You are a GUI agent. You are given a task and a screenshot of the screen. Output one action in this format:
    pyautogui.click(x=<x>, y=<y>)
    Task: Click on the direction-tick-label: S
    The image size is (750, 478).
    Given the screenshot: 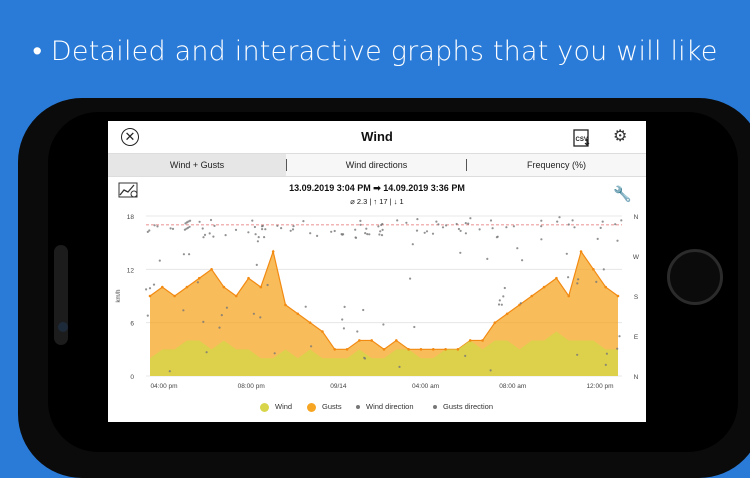 What is the action you would take?
    pyautogui.click(x=636, y=297)
    